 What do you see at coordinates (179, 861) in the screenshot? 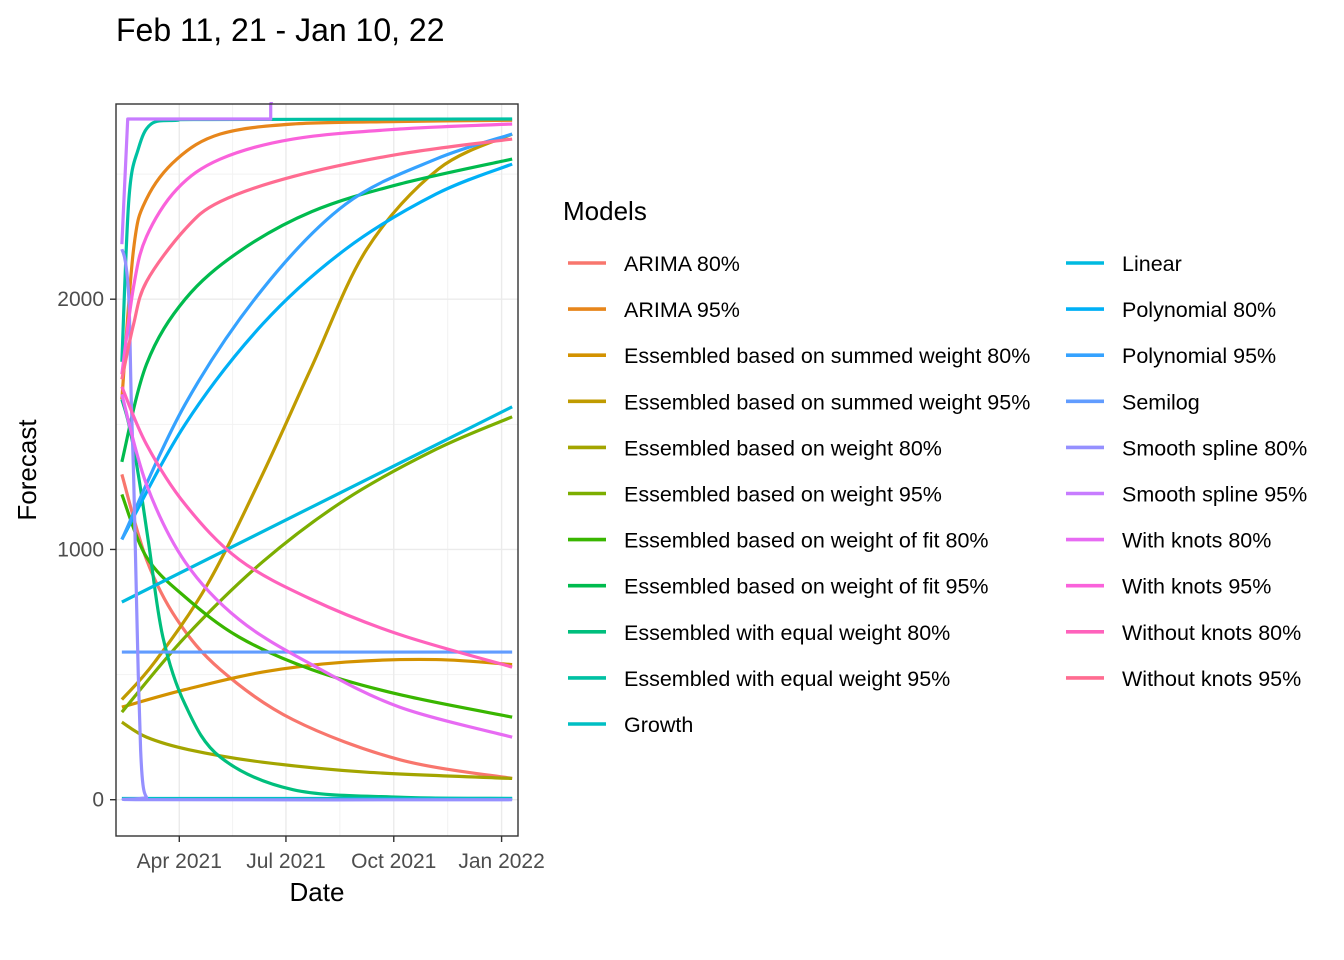
I see `x-tick-label: Apr 2021` at bounding box center [179, 861].